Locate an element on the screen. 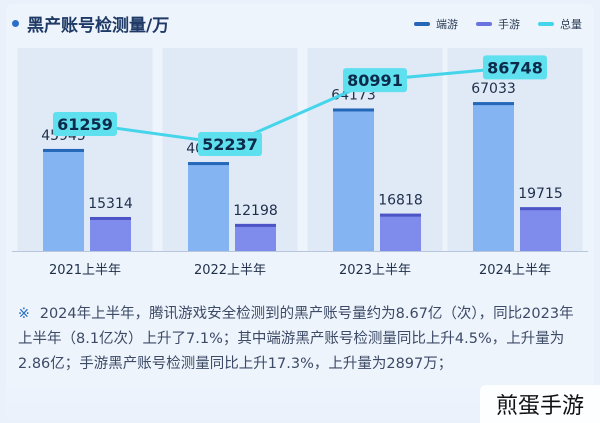 The height and width of the screenshot is (423, 600). bullet-icon is located at coordinates (15, 23).